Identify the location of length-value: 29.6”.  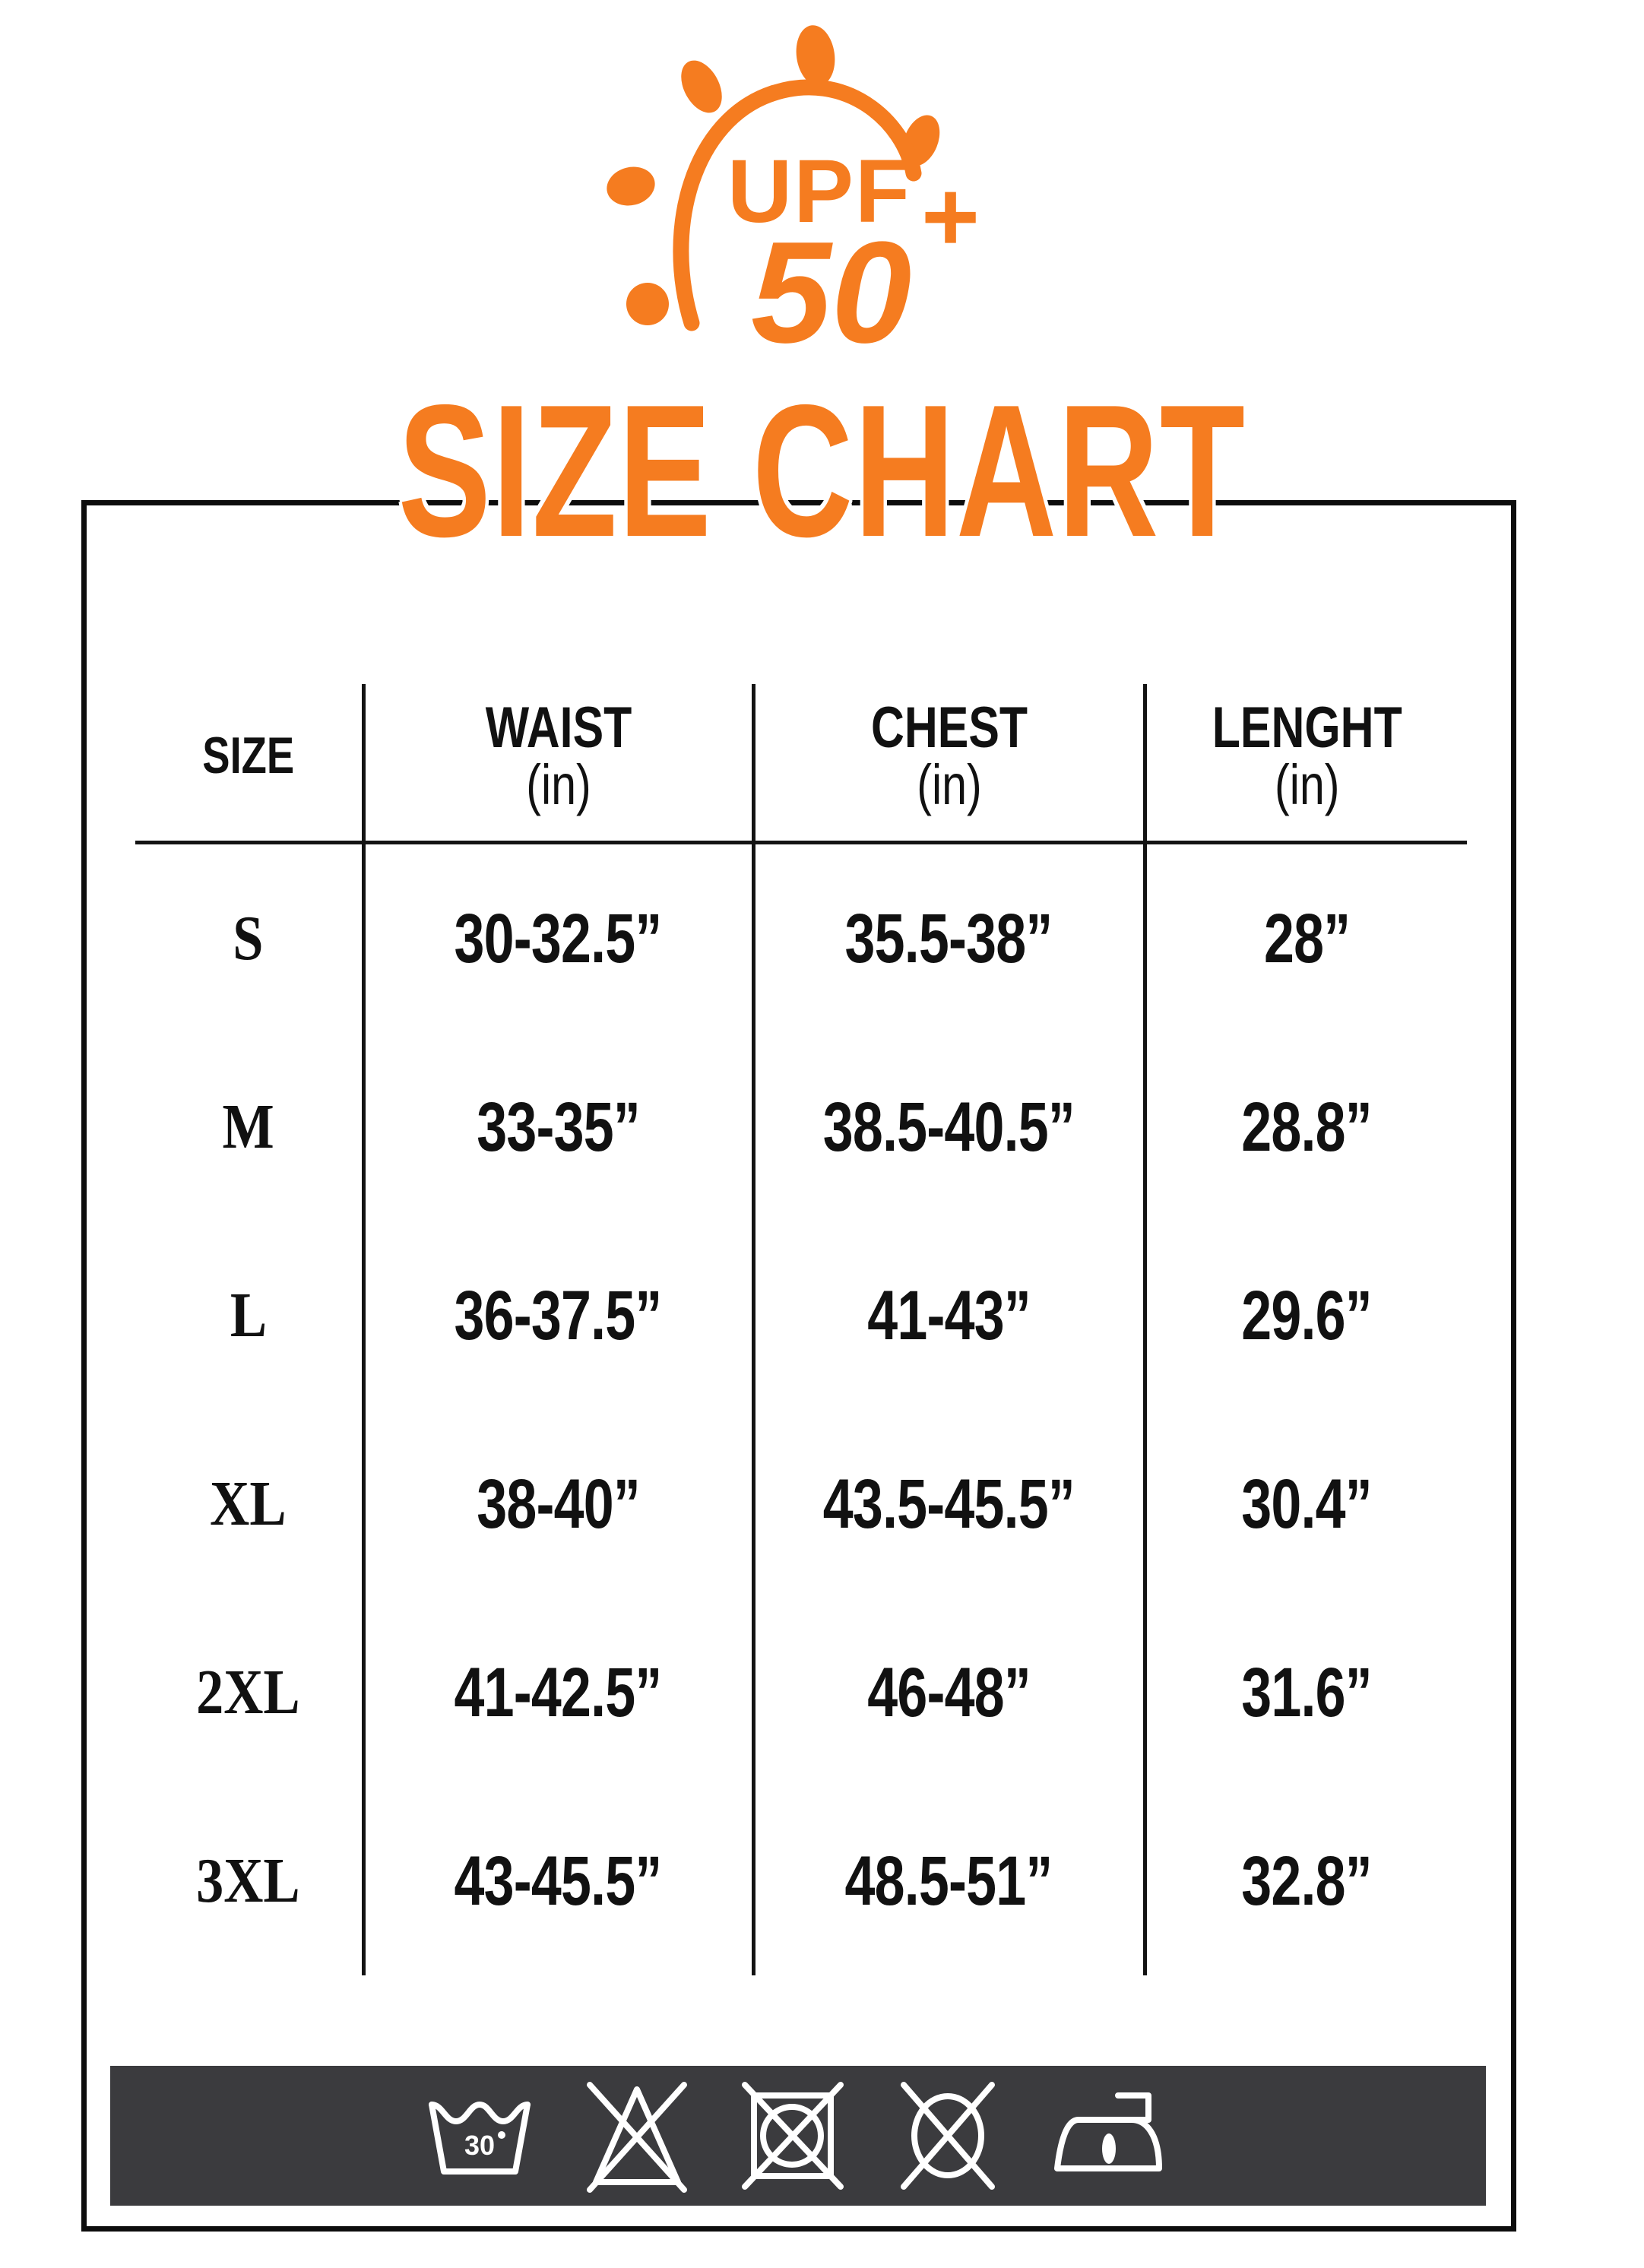
(1307, 1315).